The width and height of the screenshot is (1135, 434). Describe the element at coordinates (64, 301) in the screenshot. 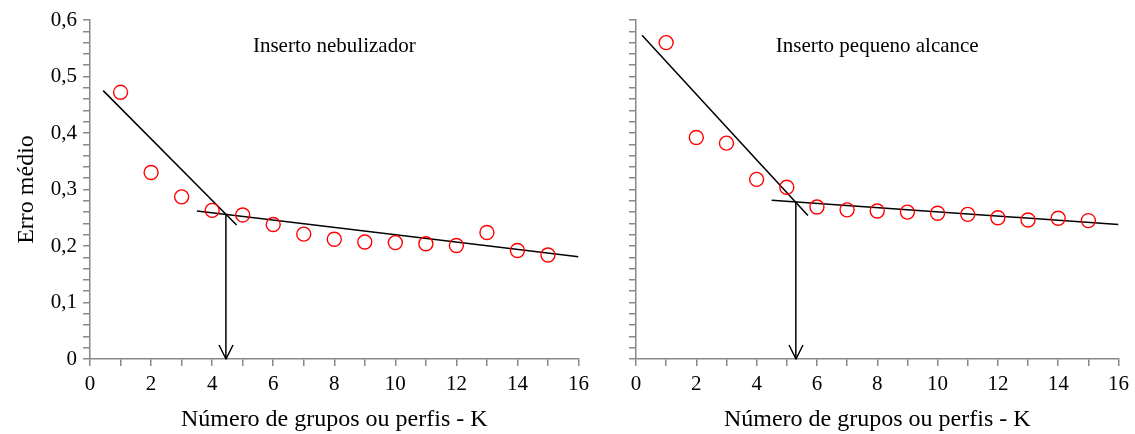

I see `y-tick-label: 0,1` at that location.